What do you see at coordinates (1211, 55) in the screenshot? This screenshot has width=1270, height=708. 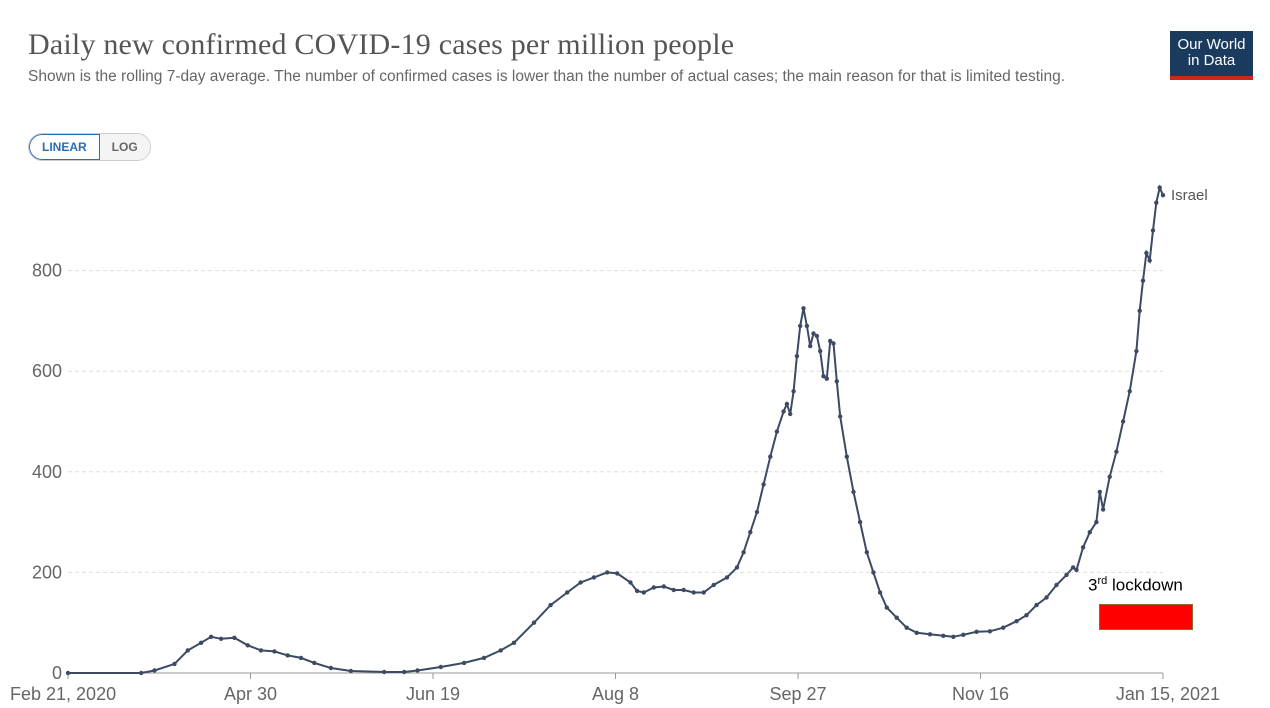 I see `owid-logo: Our World in Data` at bounding box center [1211, 55].